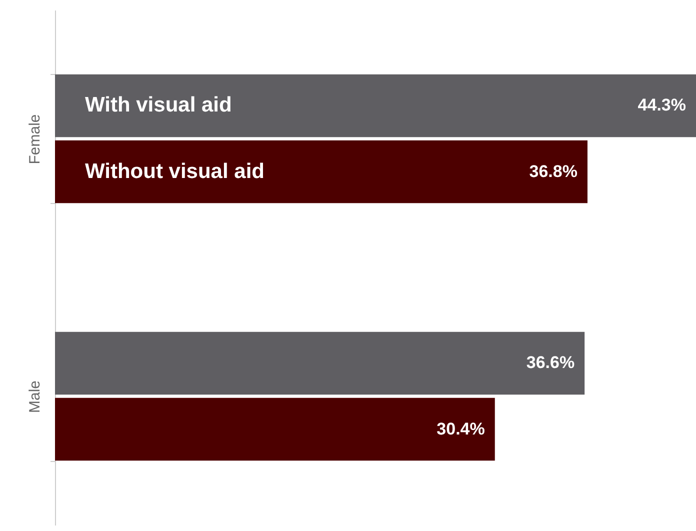  I want to click on series-label: With visual aid, so click(158, 105).